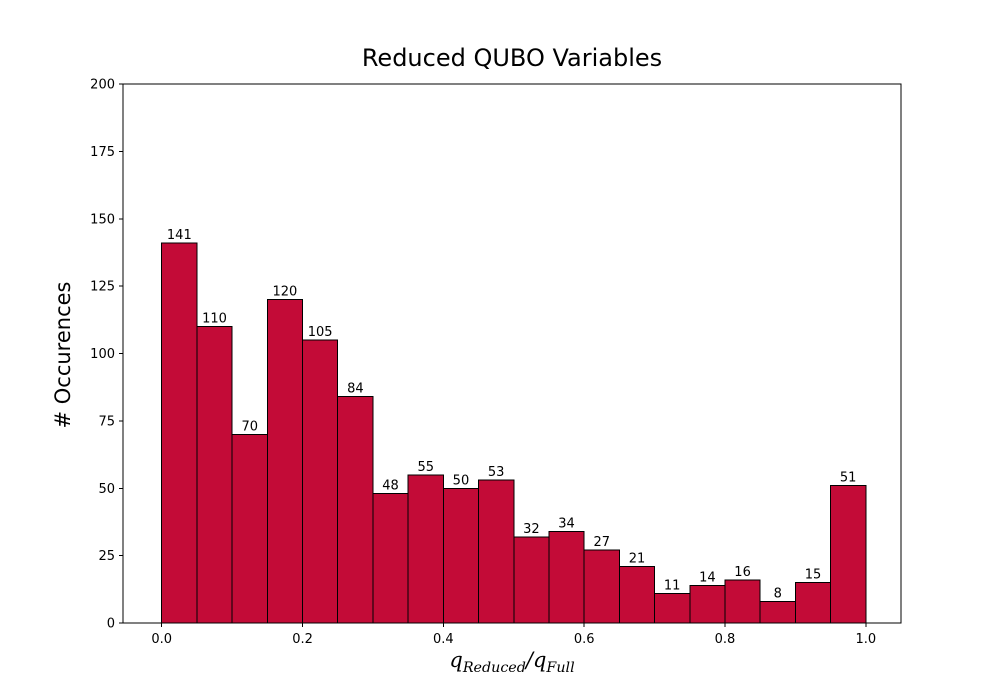 This screenshot has width=1000, height=700. What do you see at coordinates (106, 489) in the screenshot?
I see `y-tick-label: 50` at bounding box center [106, 489].